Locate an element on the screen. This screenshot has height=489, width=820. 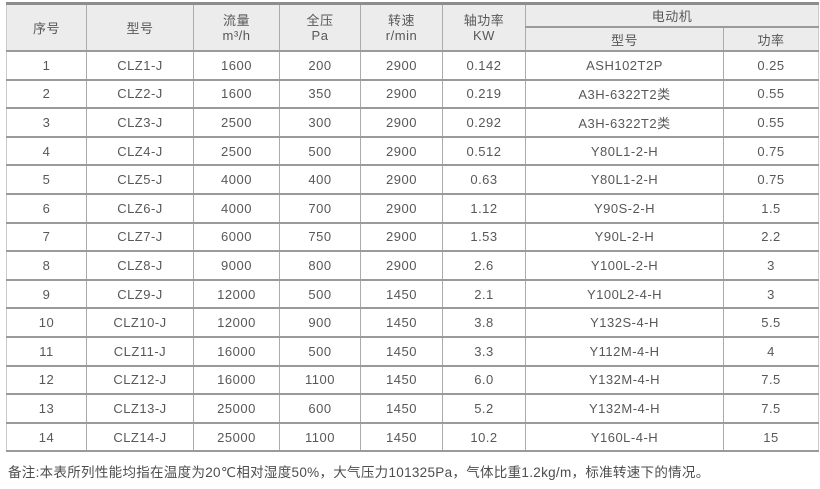
cell-model: CLZ2-J is located at coordinates (140, 94).